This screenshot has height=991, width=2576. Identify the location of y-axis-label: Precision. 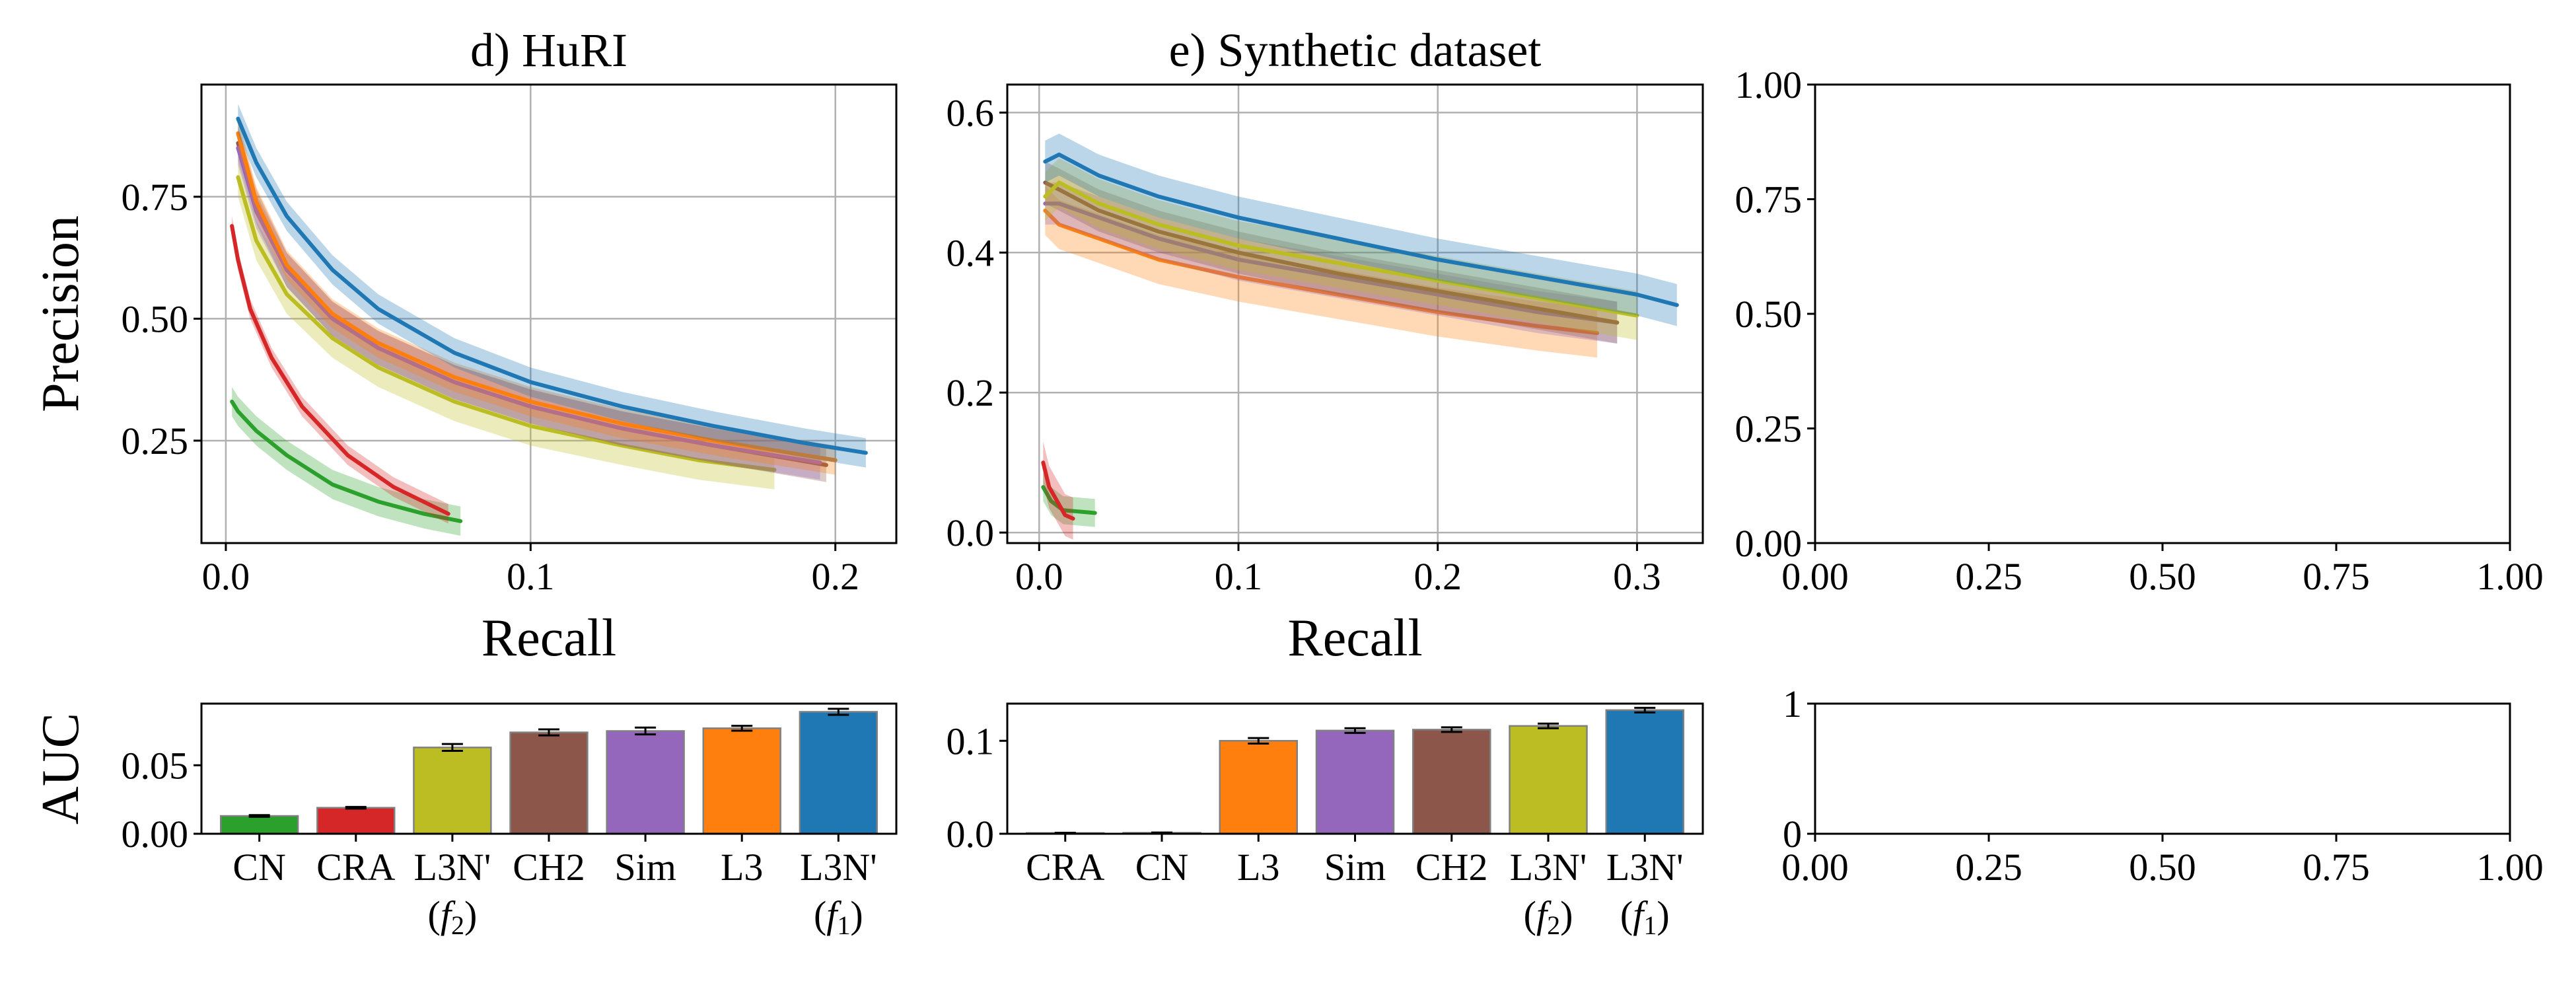
(61, 313).